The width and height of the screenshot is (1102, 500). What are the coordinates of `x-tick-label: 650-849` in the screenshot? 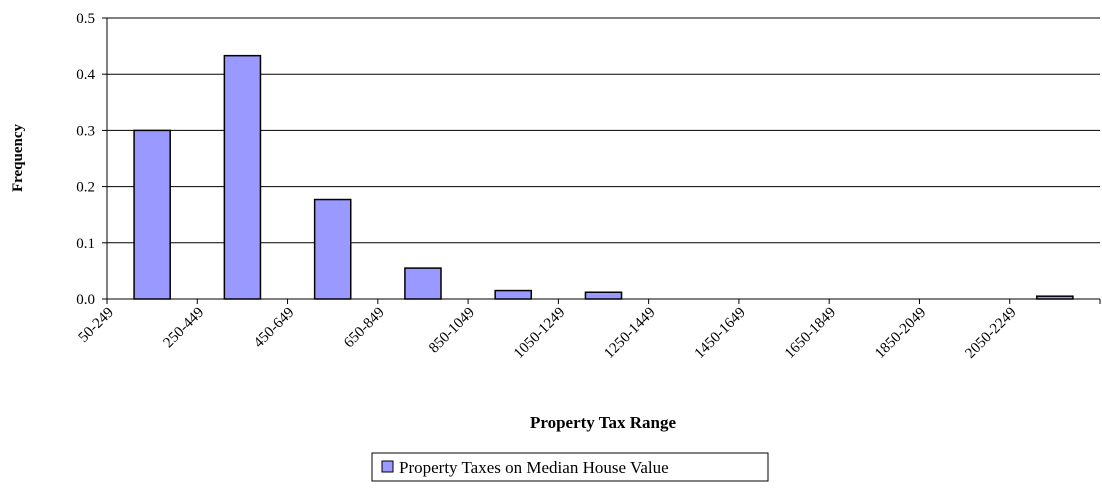 It's located at (364, 328).